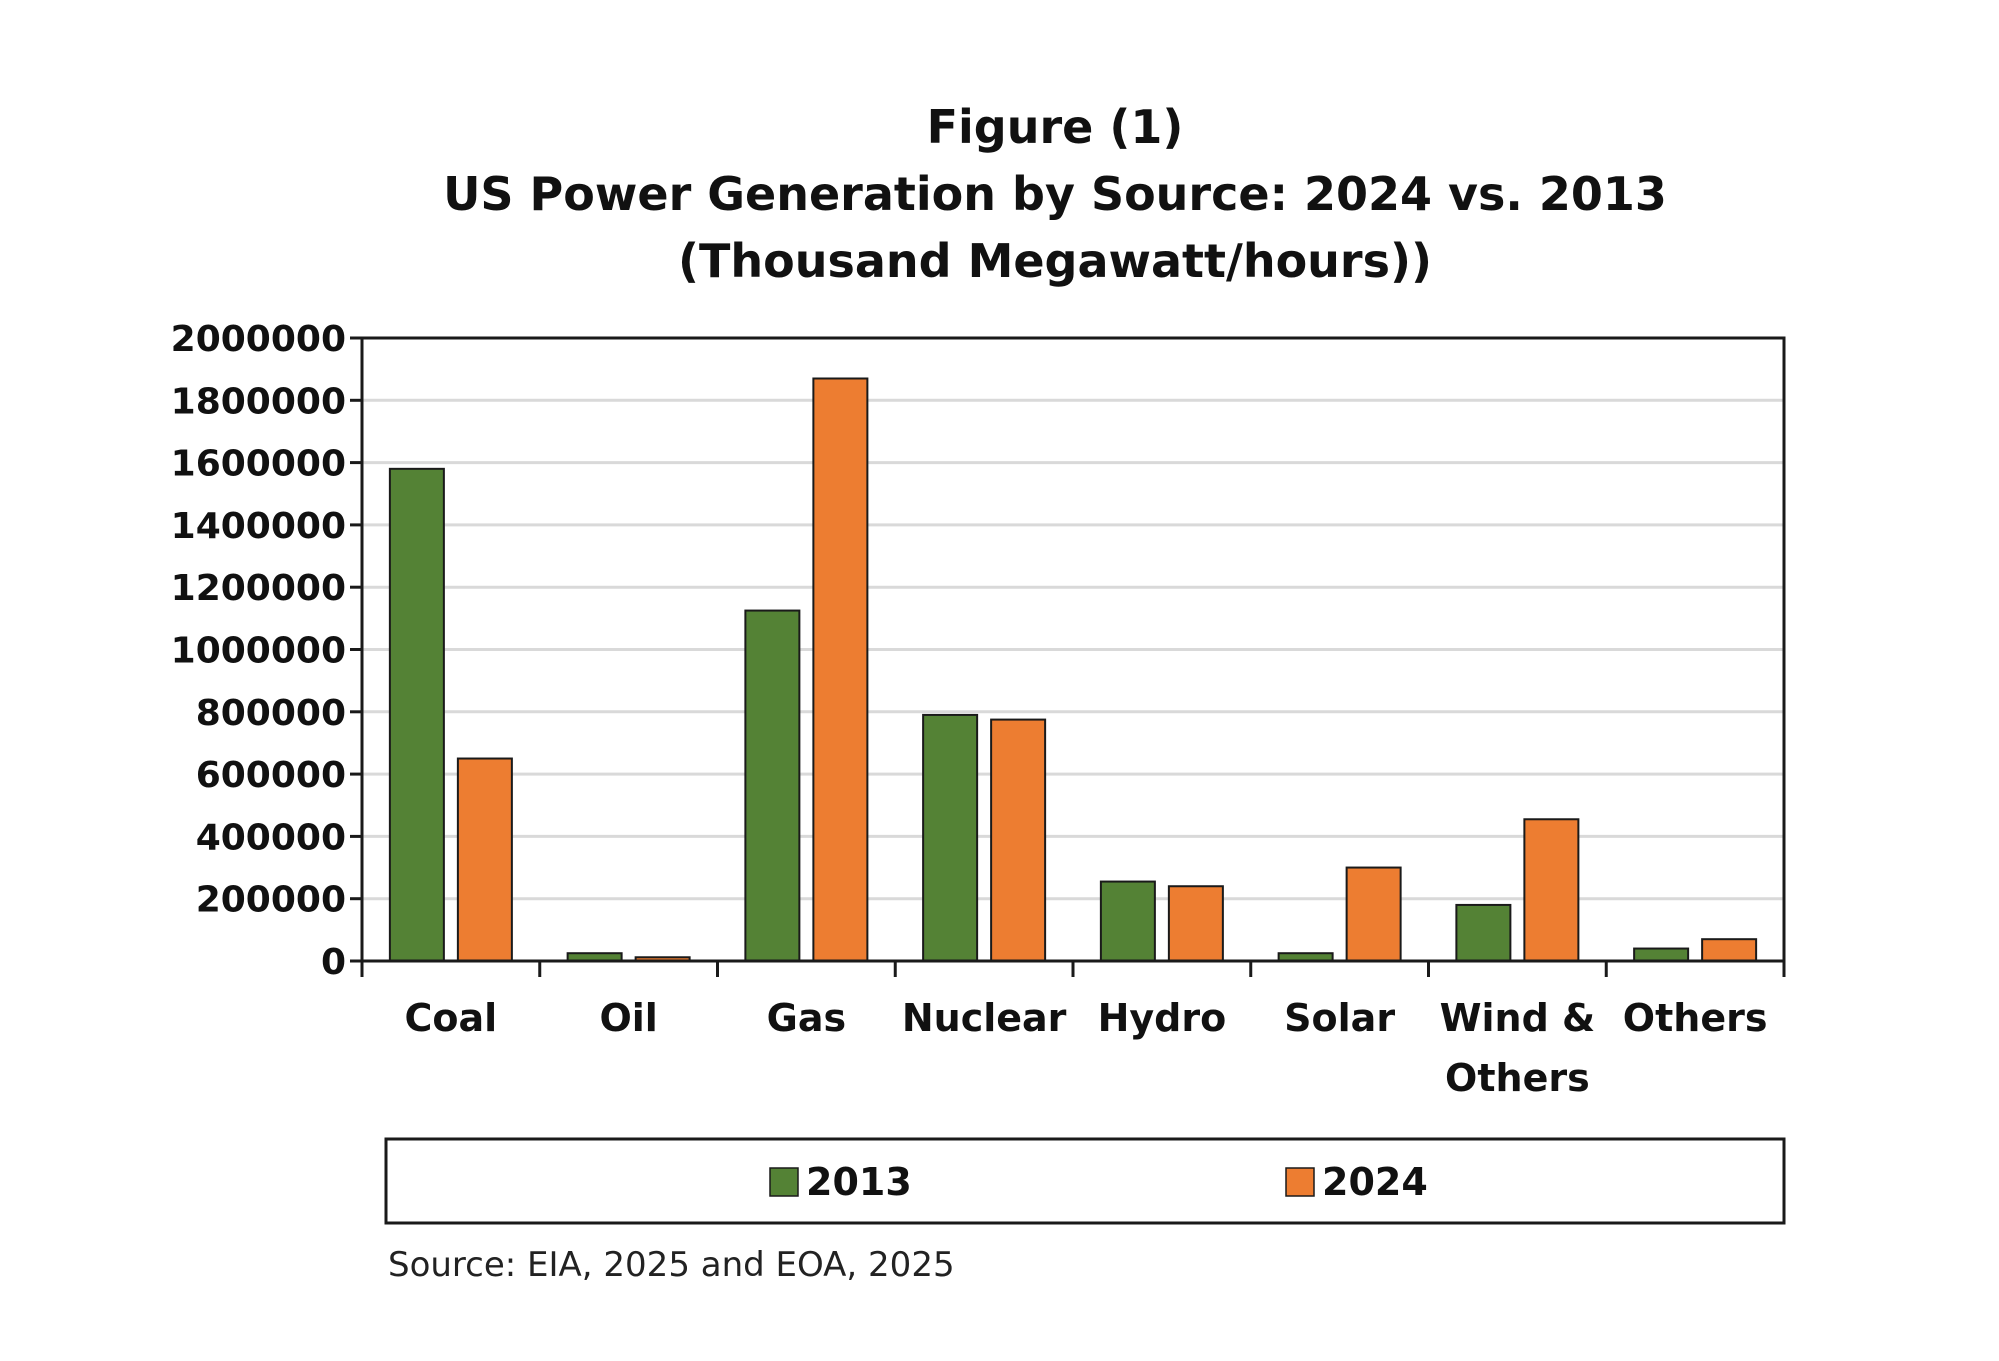  What do you see at coordinates (271, 837) in the screenshot?
I see `y-tick-label: 400000` at bounding box center [271, 837].